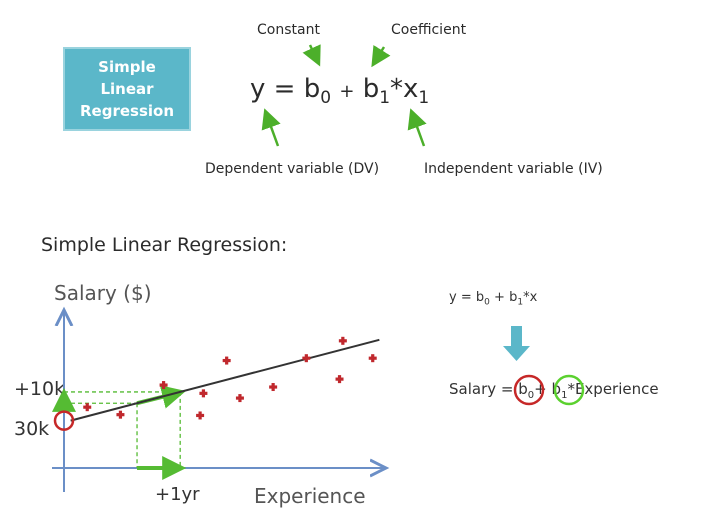 This screenshot has height=526, width=704. I want to click on formula-b1-x1: b1*x1, so click(396, 91).